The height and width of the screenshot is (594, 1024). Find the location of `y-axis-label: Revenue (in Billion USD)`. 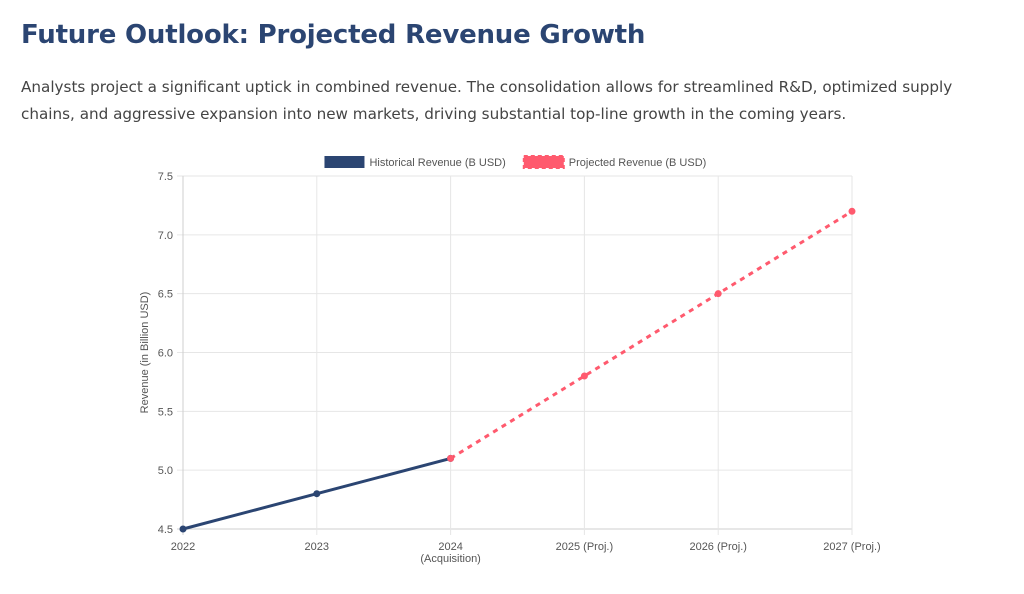

y-axis-label: Revenue (in Billion USD) is located at coordinates (145, 353).